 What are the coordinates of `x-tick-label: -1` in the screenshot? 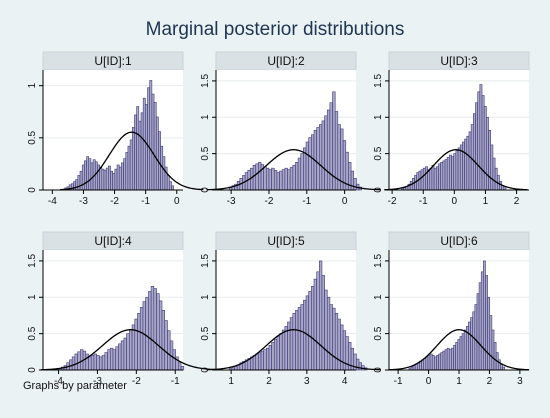 It's located at (423, 201).